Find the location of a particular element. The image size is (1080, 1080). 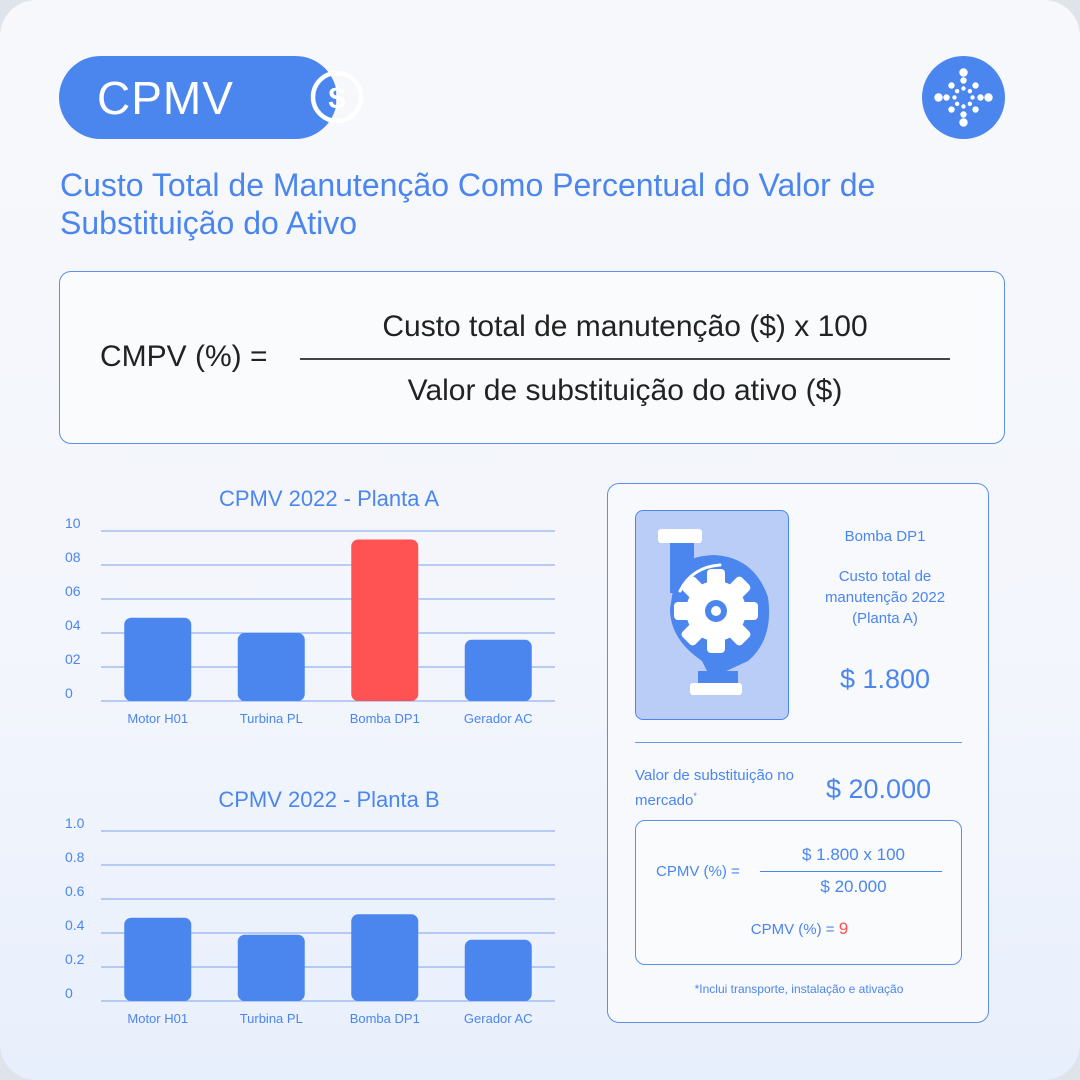

formula-numerator: Custo total de manutenção ($) x 100 is located at coordinates (625, 326).